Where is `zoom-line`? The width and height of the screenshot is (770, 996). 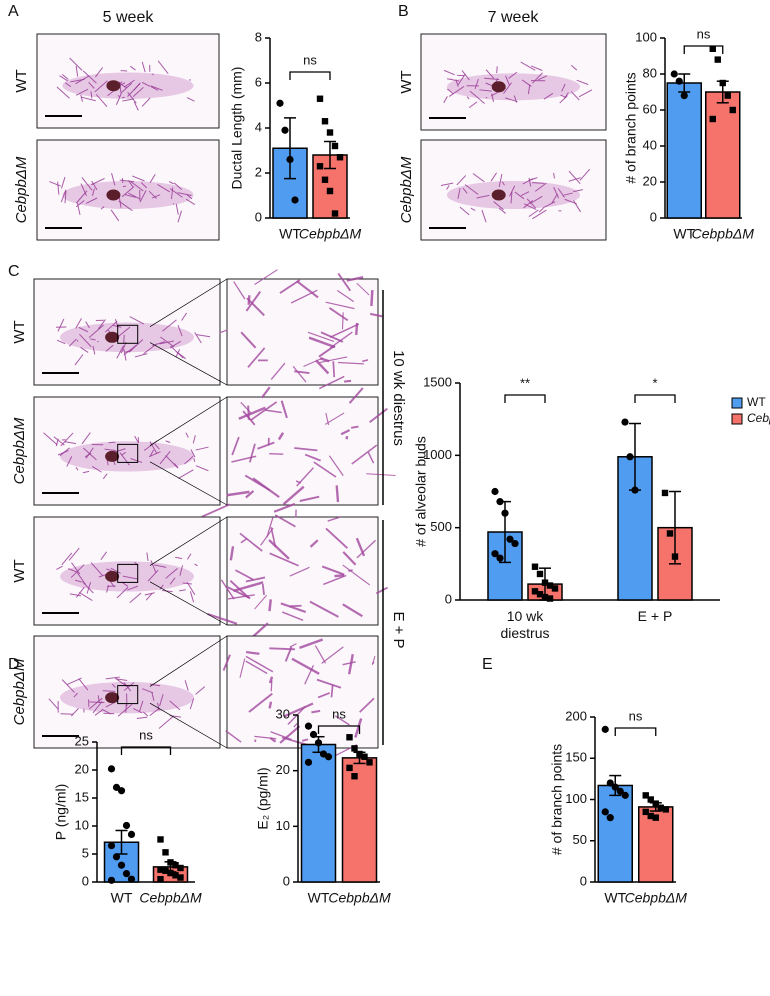 zoom-line is located at coordinates (188, 421).